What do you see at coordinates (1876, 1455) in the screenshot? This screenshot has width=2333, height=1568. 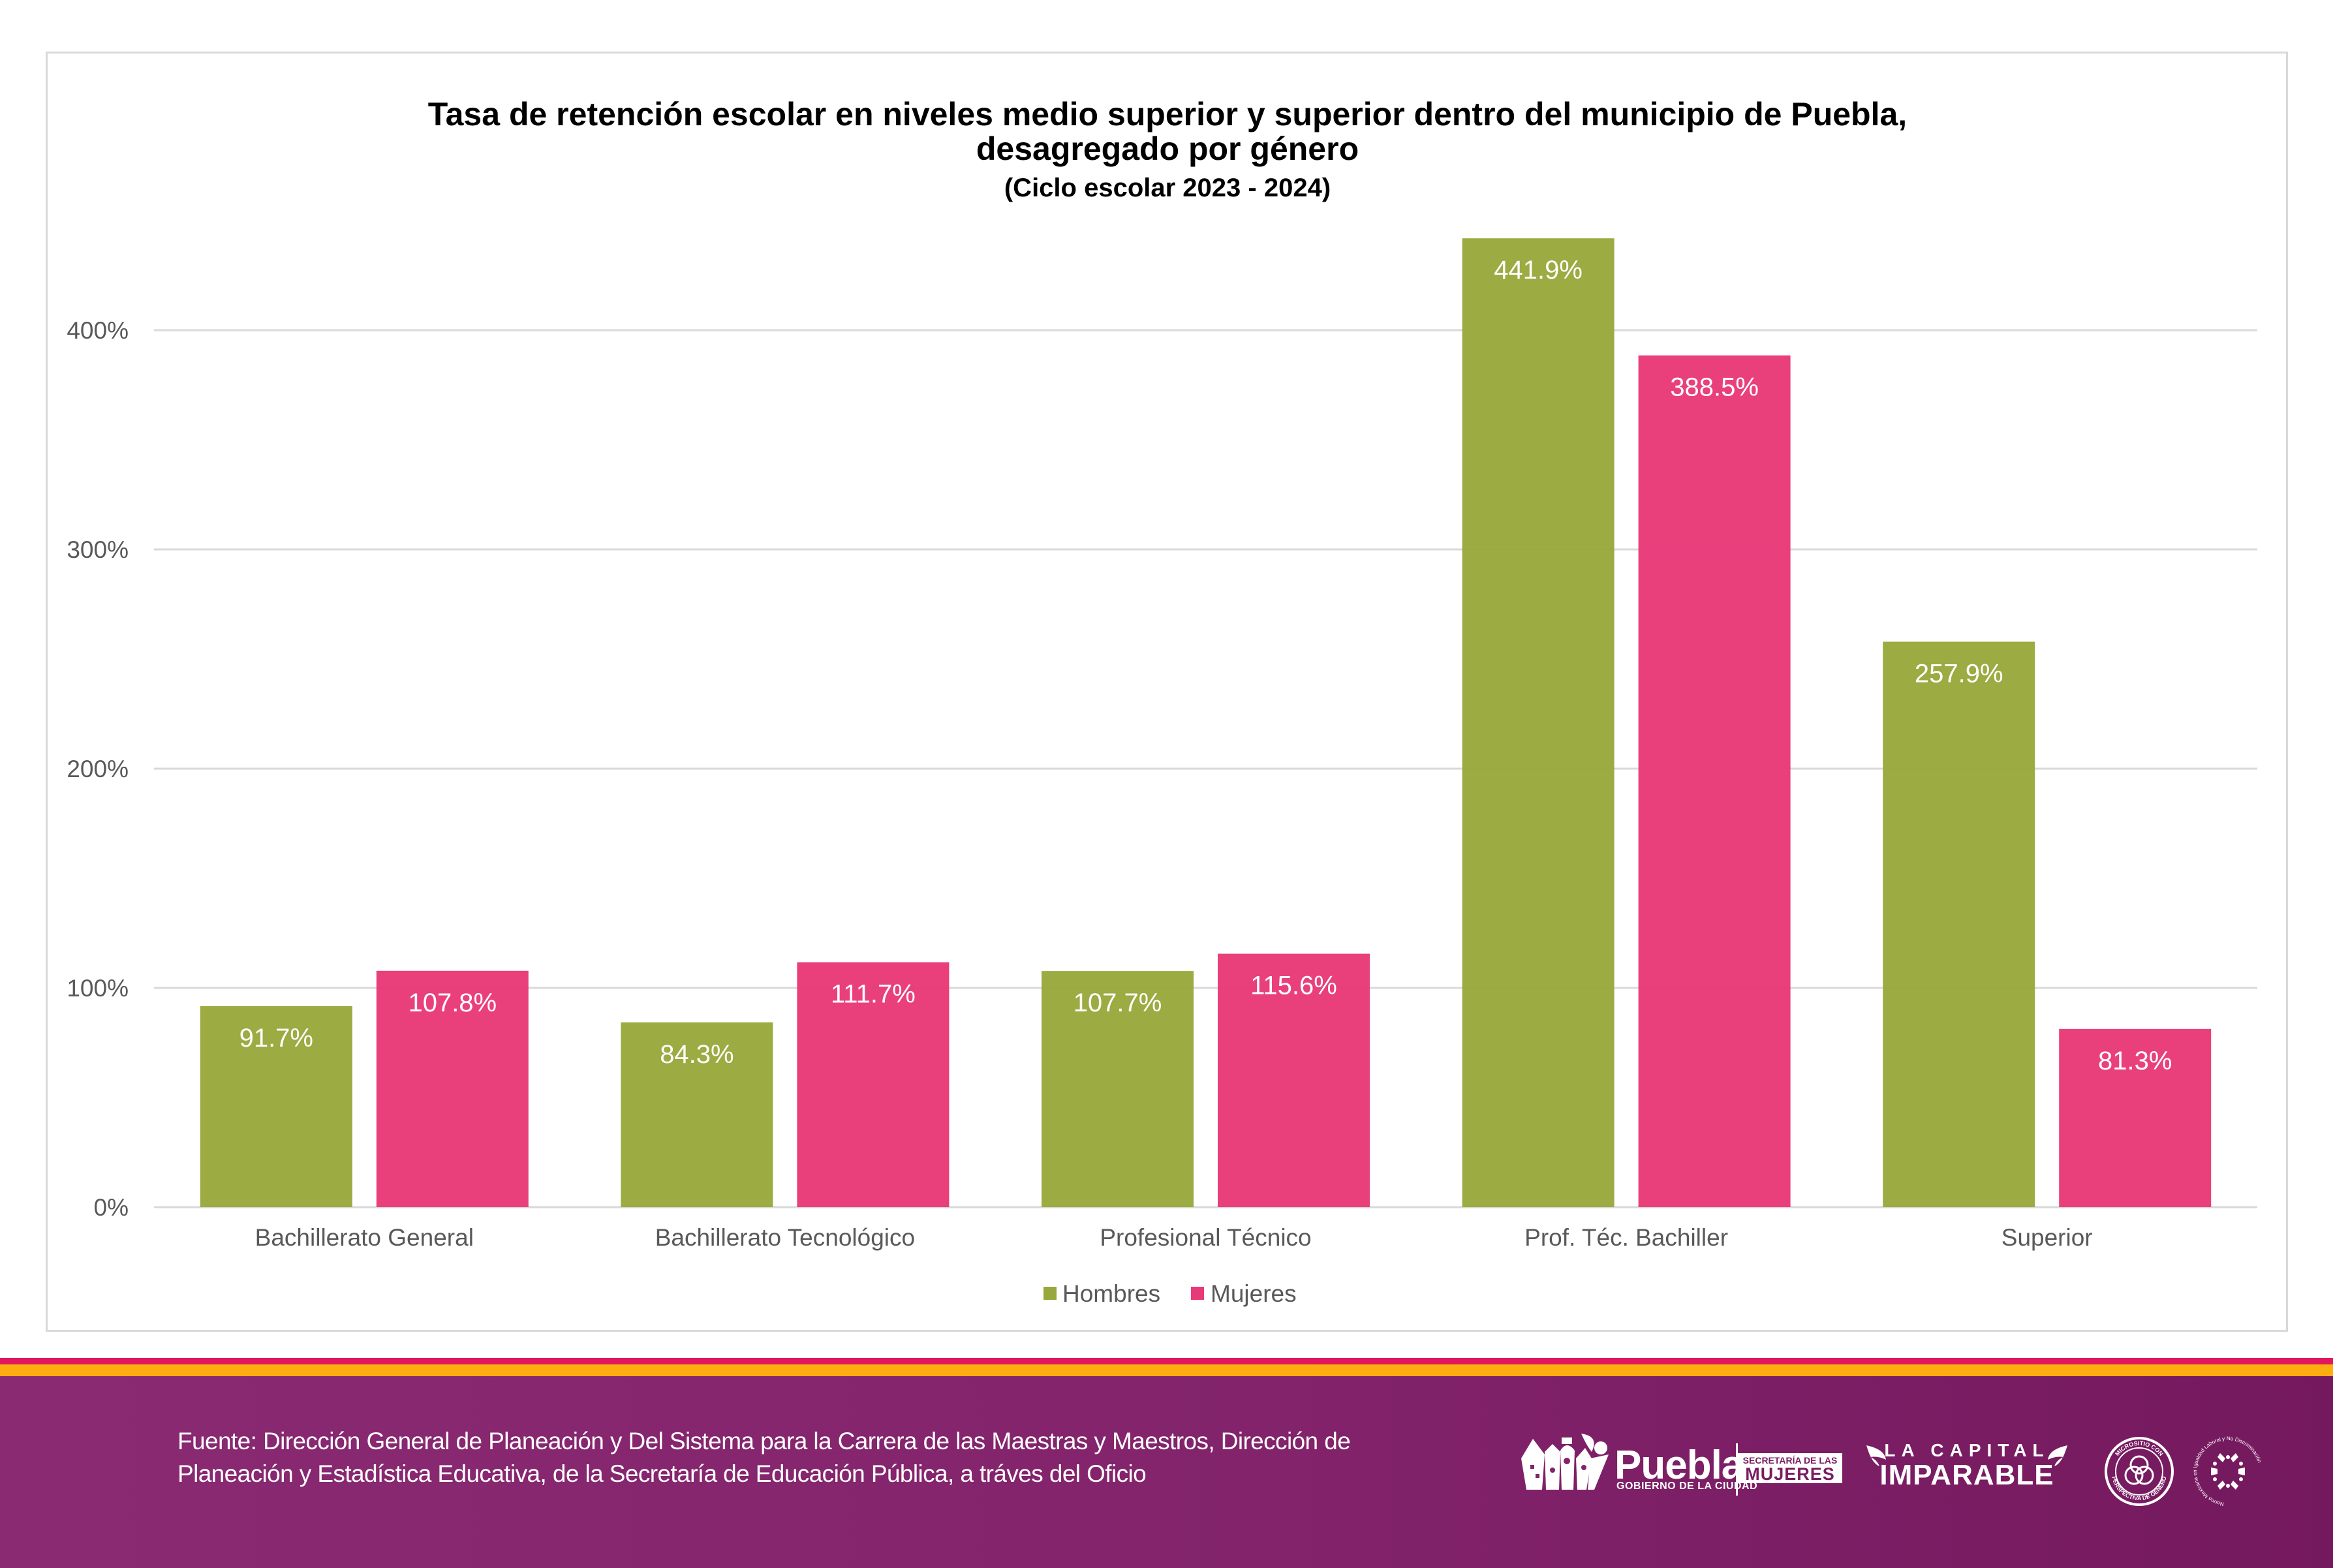 I see `wing-left-icon` at bounding box center [1876, 1455].